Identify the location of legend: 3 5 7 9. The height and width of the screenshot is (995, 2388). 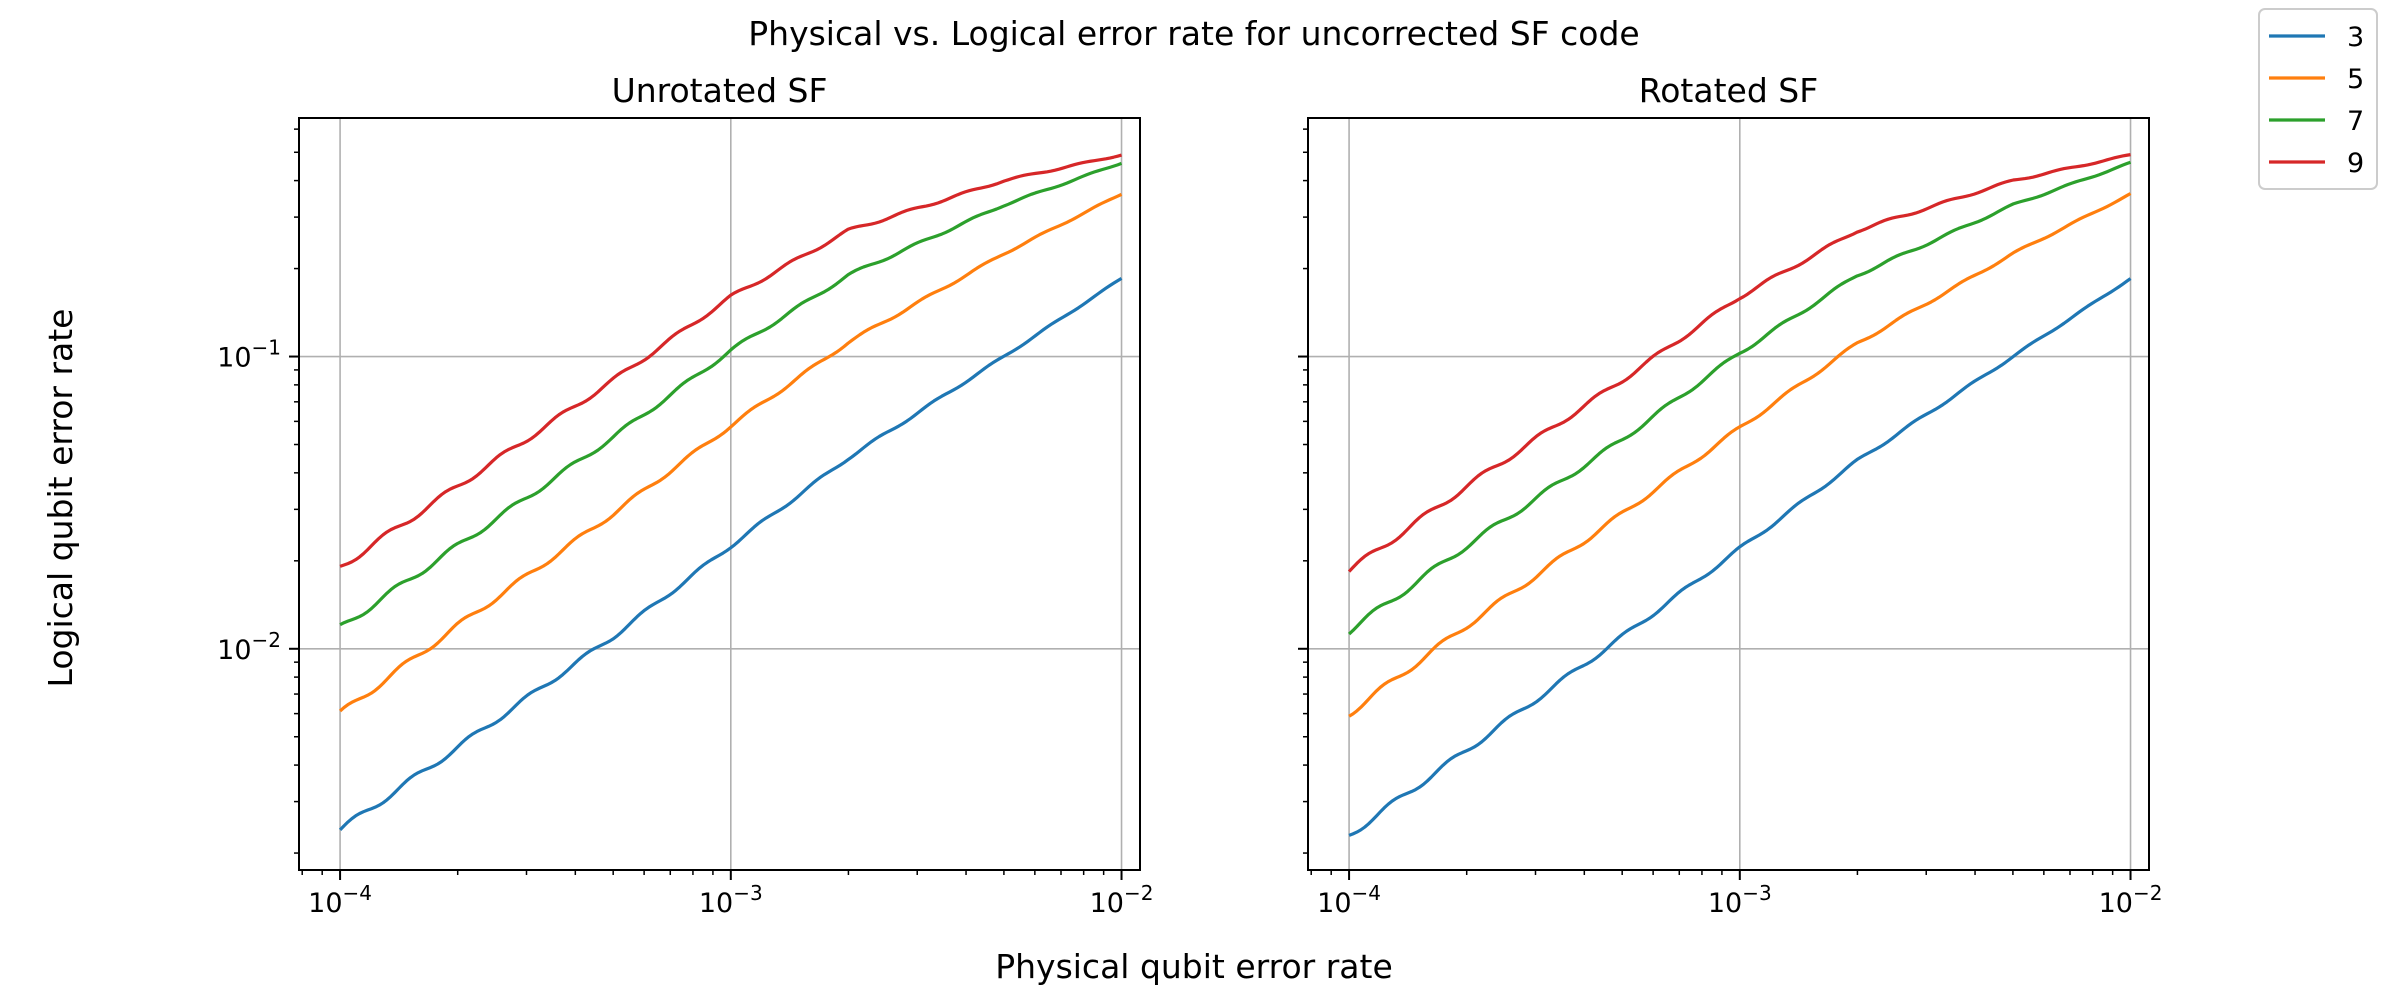
(2318, 99).